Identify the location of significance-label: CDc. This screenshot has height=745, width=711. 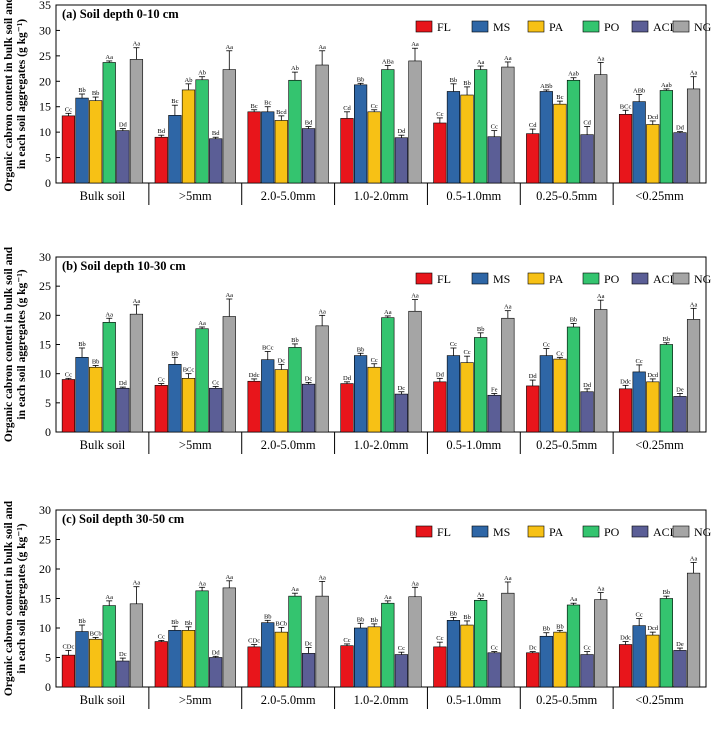
(68, 646).